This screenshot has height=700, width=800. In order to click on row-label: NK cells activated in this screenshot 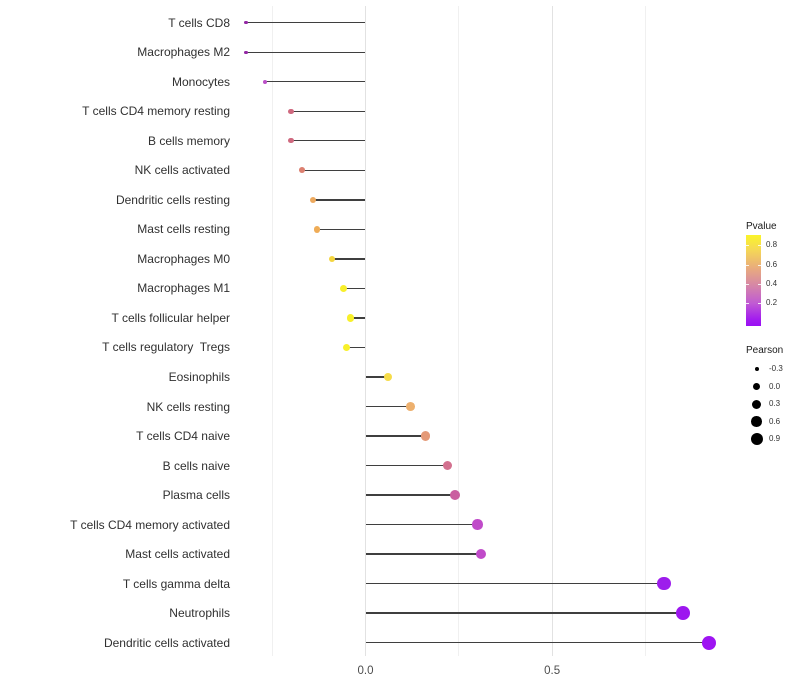, I will do `click(182, 170)`.